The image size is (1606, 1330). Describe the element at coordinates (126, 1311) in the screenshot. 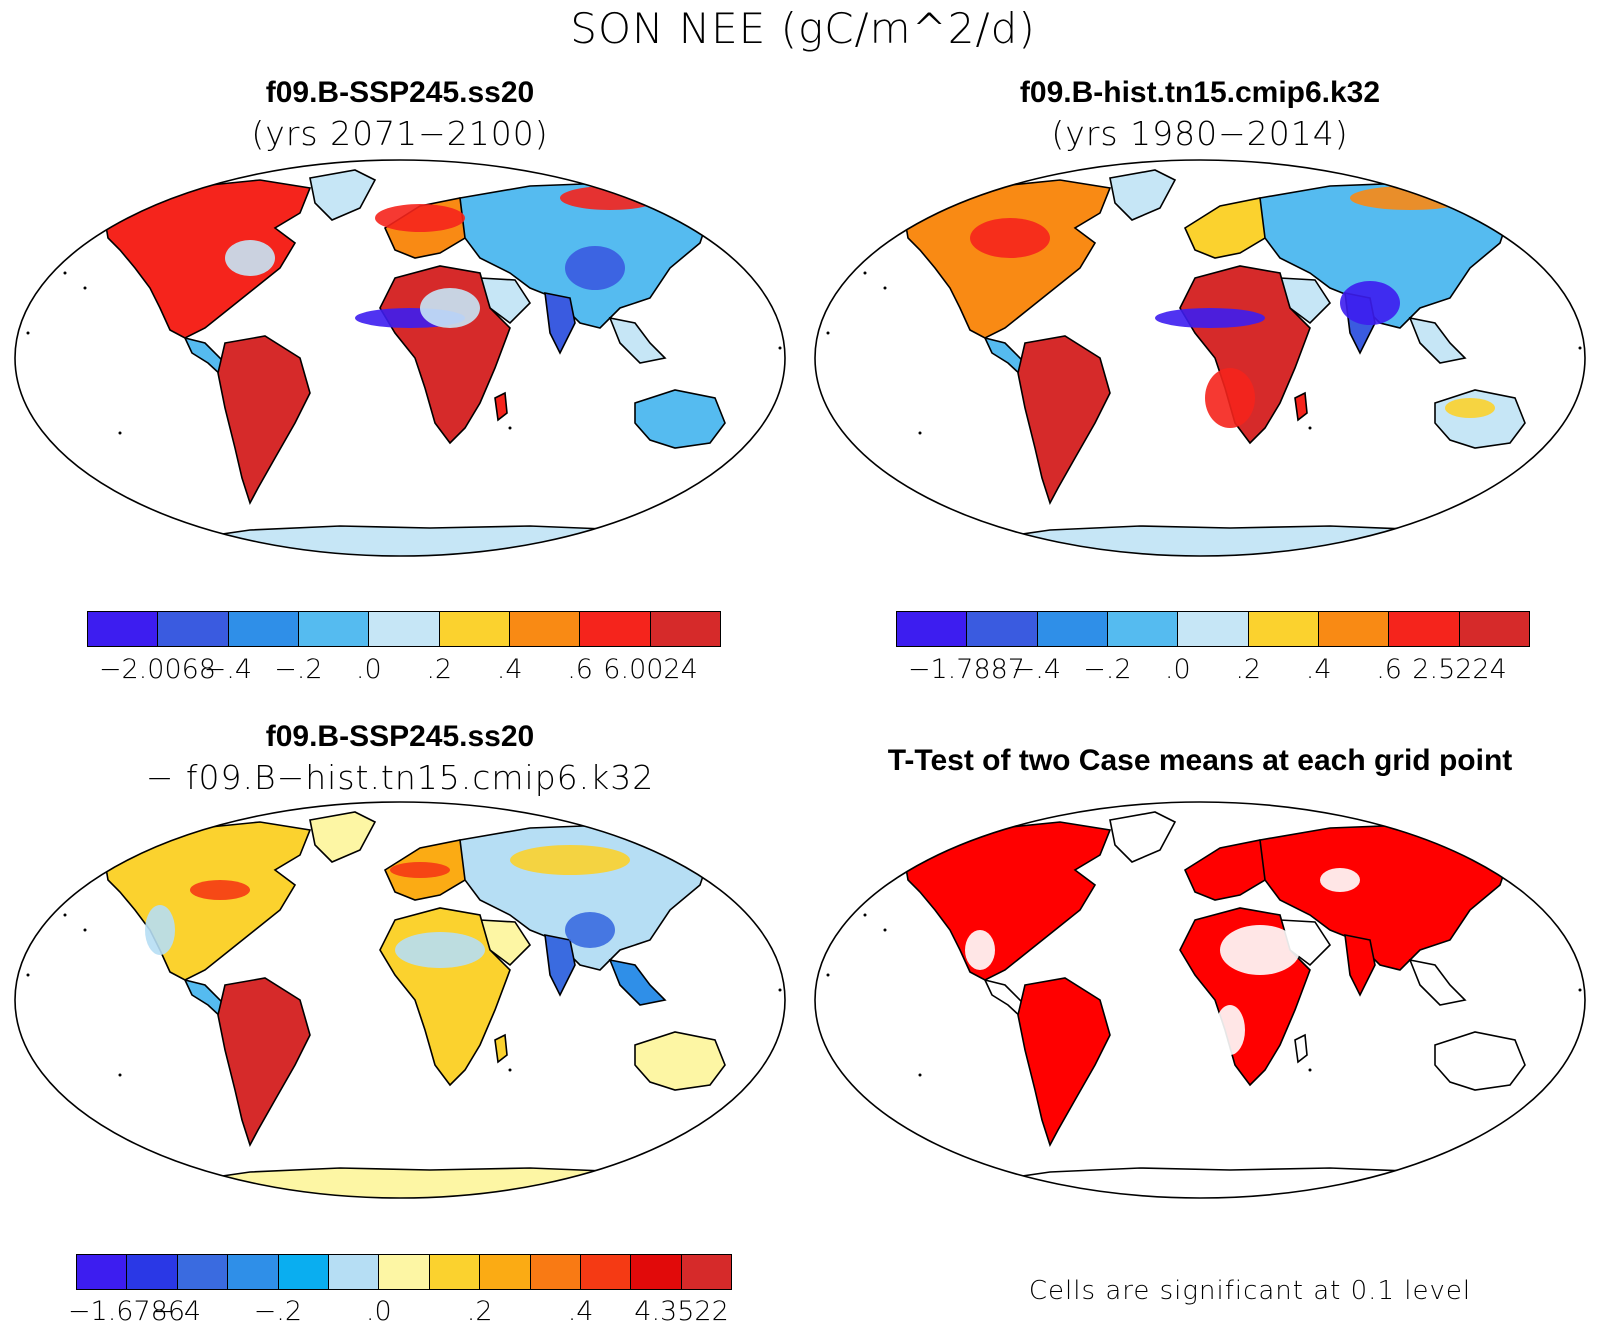

I see `colorbar-tick-label: −1.6786` at that location.